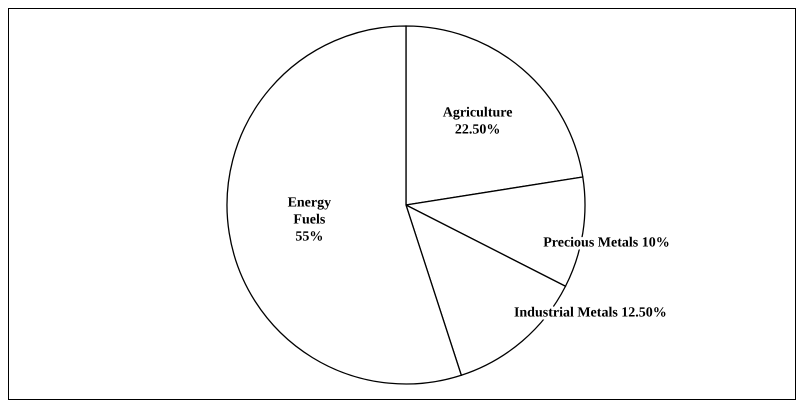 This screenshot has width=804, height=408. Describe the element at coordinates (477, 129) in the screenshot. I see `data-label: 22.50%` at that location.